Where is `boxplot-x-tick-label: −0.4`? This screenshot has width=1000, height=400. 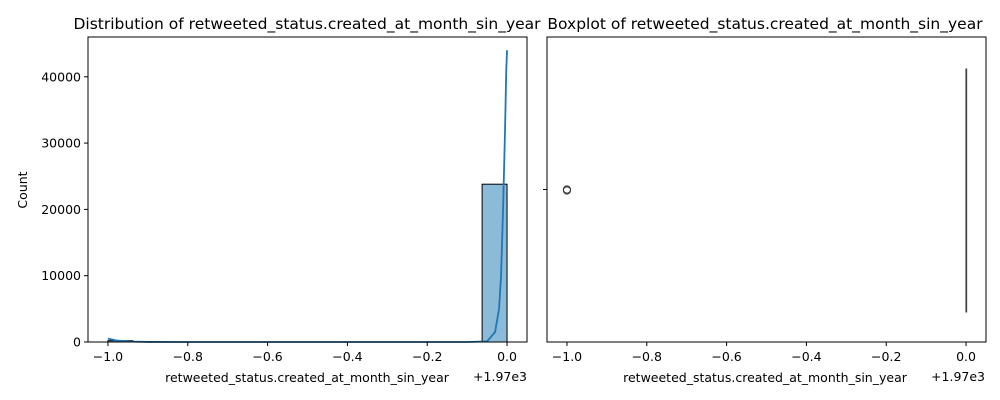
boxplot-x-tick-label: −0.4 is located at coordinates (806, 356).